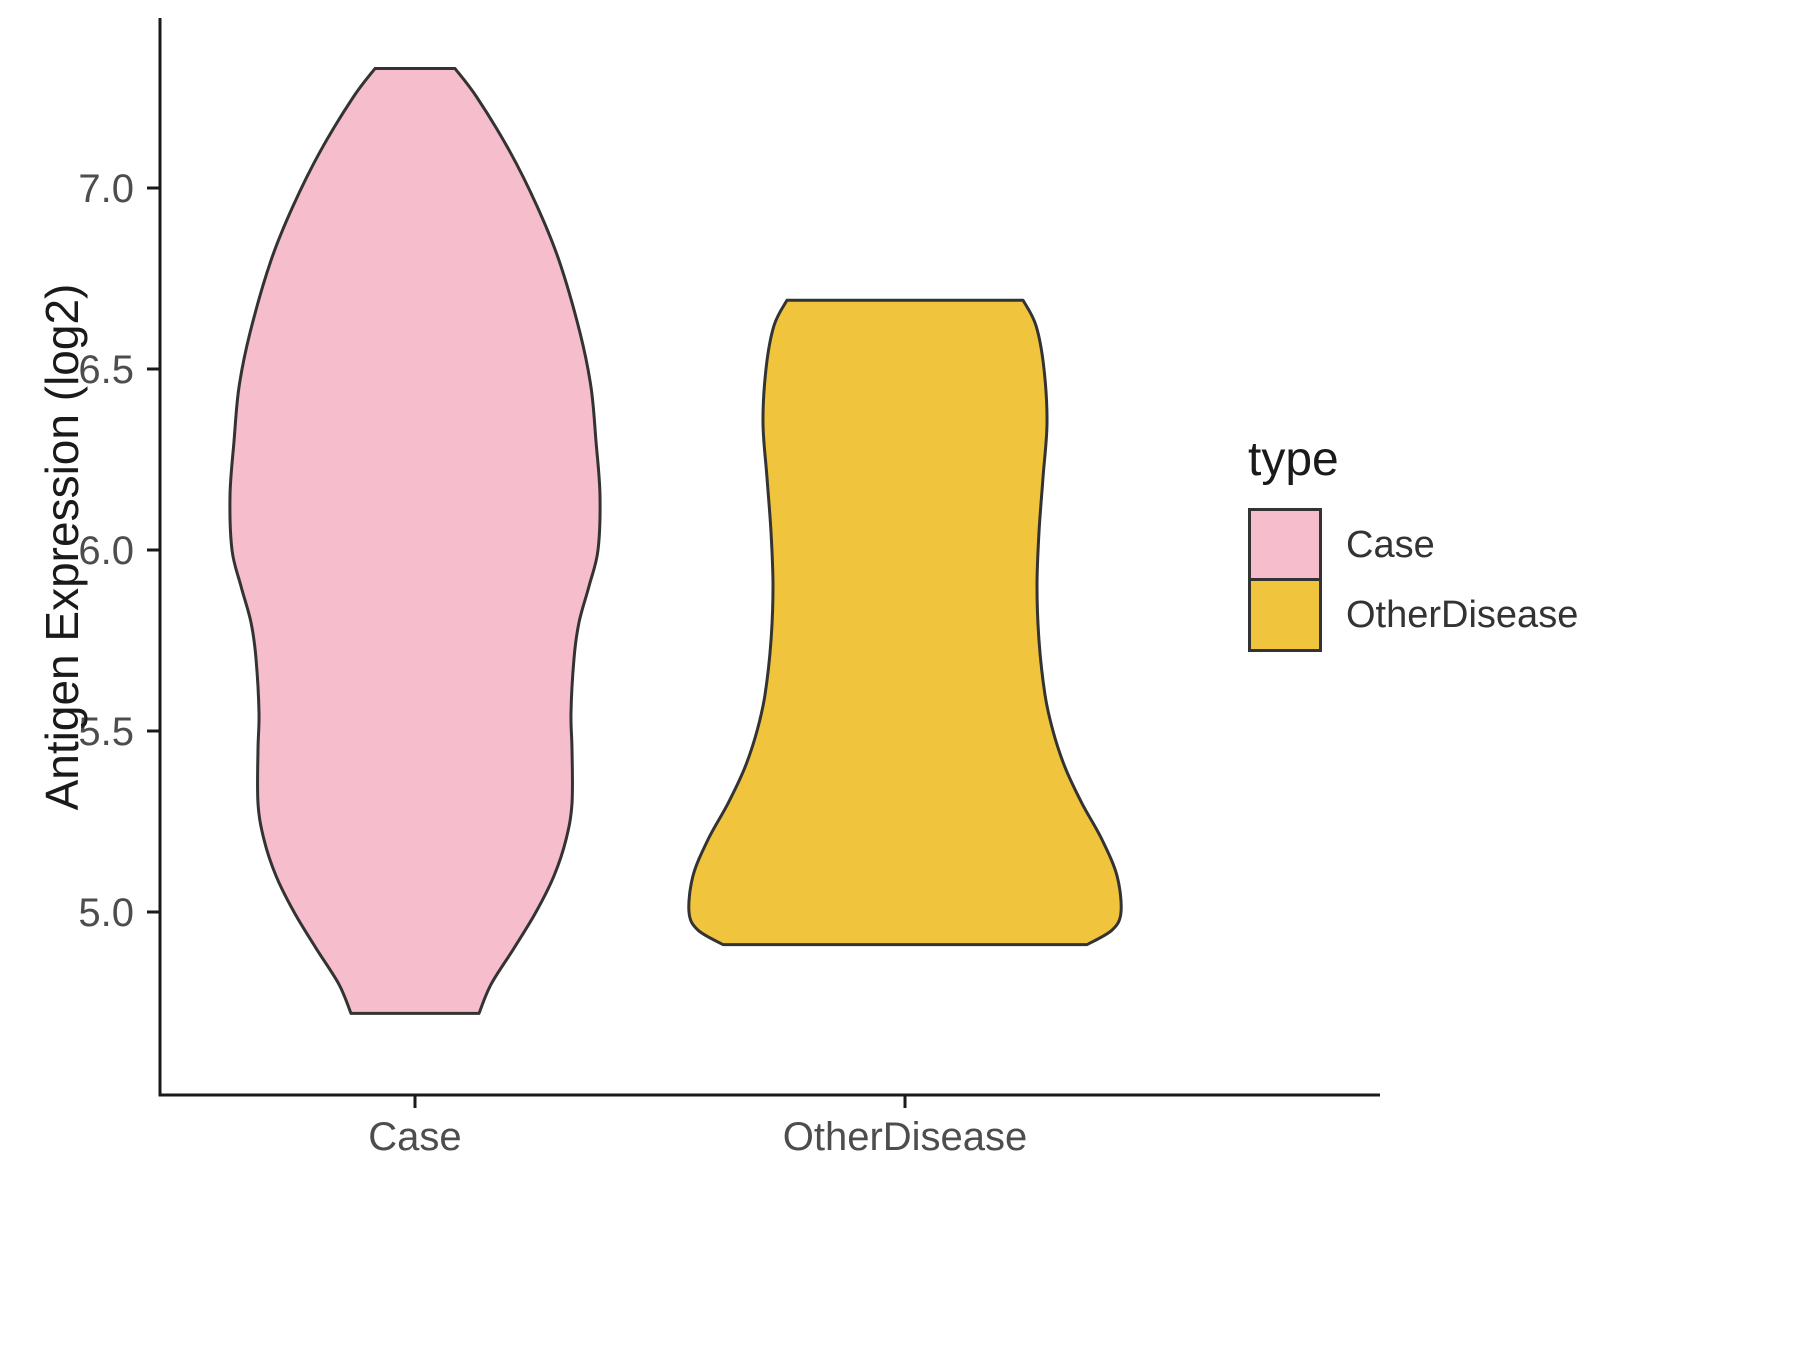 Image resolution: width=1800 pixels, height=1350 pixels. I want to click on legend-entry-case: Case, so click(1413, 545).